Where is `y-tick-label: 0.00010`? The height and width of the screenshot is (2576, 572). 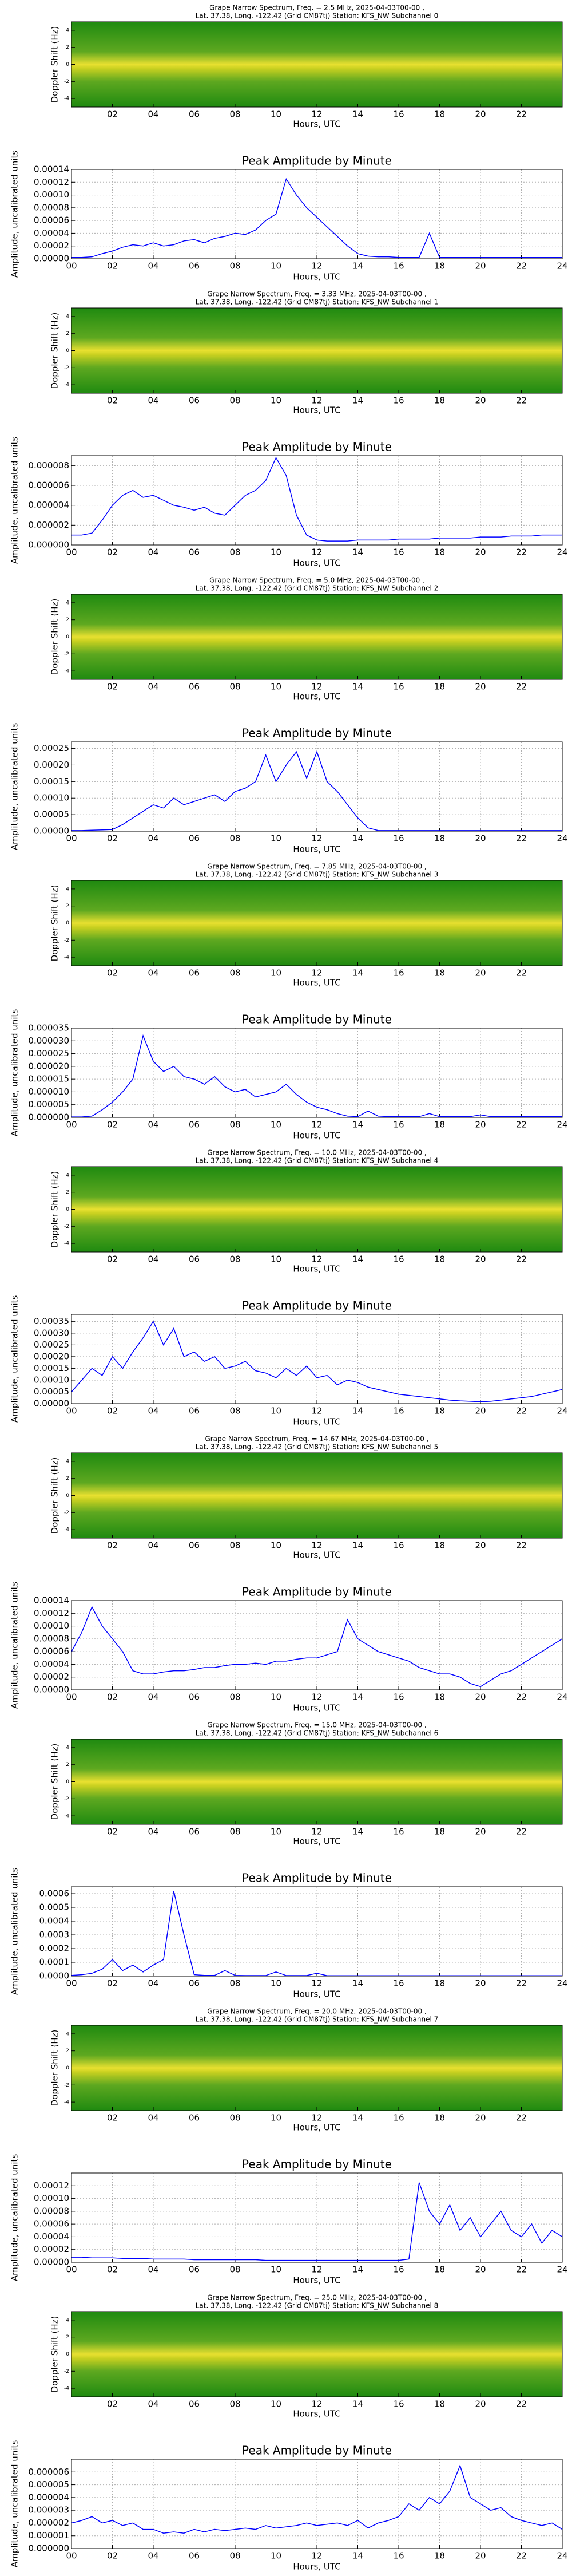 y-tick-label: 0.00010 is located at coordinates (51, 1626).